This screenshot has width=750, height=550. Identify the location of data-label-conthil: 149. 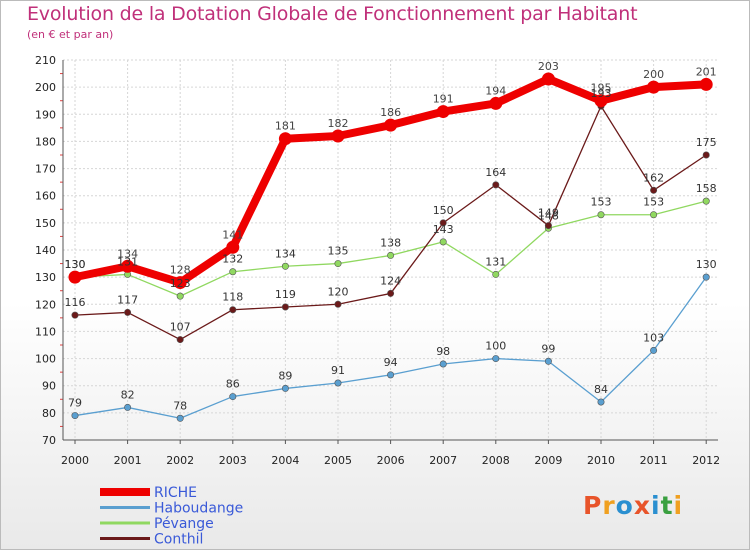
(548, 213).